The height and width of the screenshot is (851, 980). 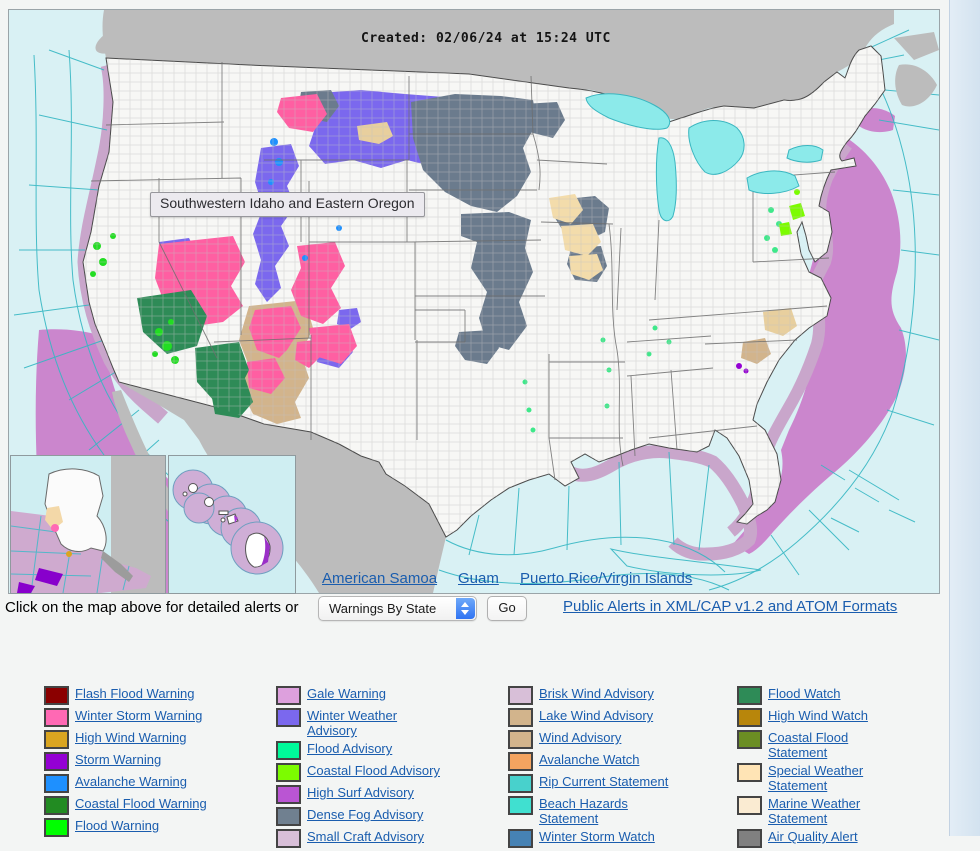 I want to click on legend-label-link: Winter Weather Advisory, so click(x=352, y=723).